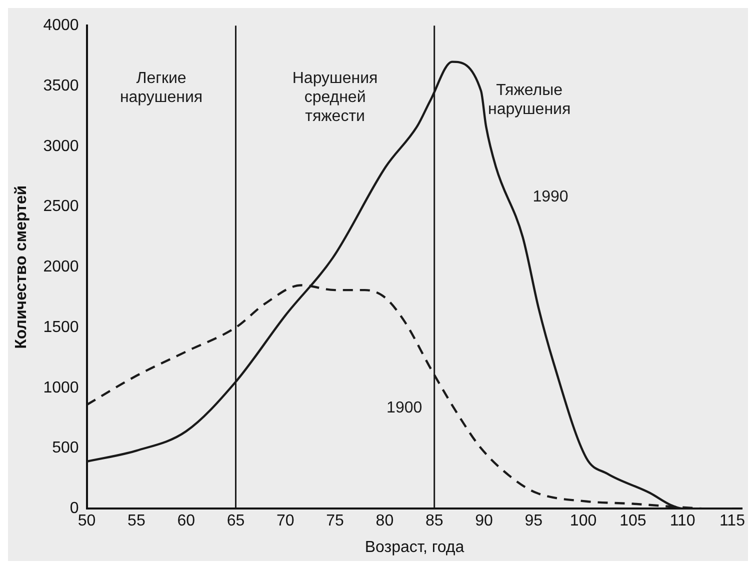  I want to click on x-tick-label: 50, so click(87, 521).